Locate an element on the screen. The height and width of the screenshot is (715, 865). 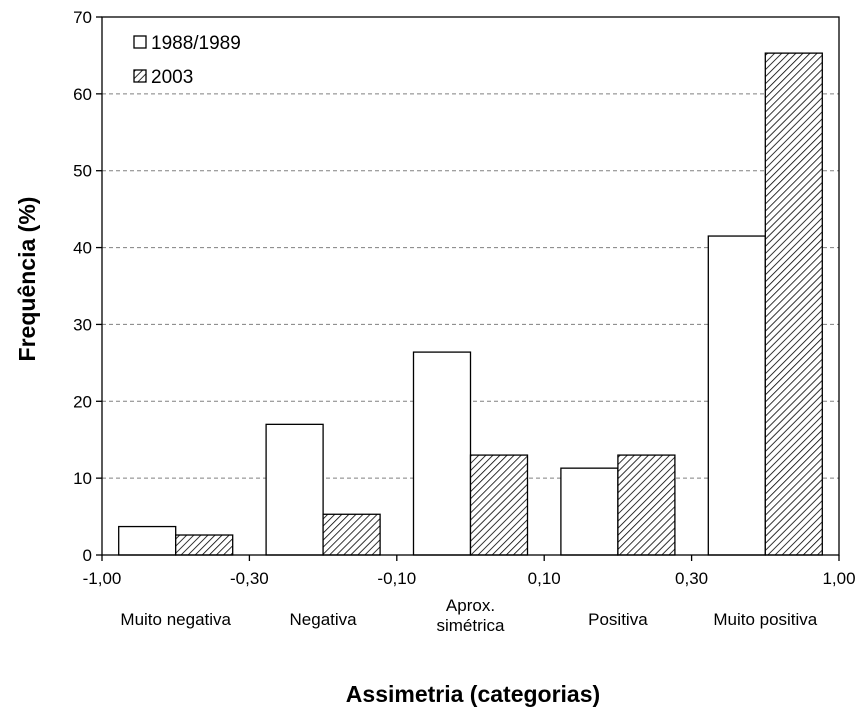
x-tick-label: -0,30 is located at coordinates (249, 578).